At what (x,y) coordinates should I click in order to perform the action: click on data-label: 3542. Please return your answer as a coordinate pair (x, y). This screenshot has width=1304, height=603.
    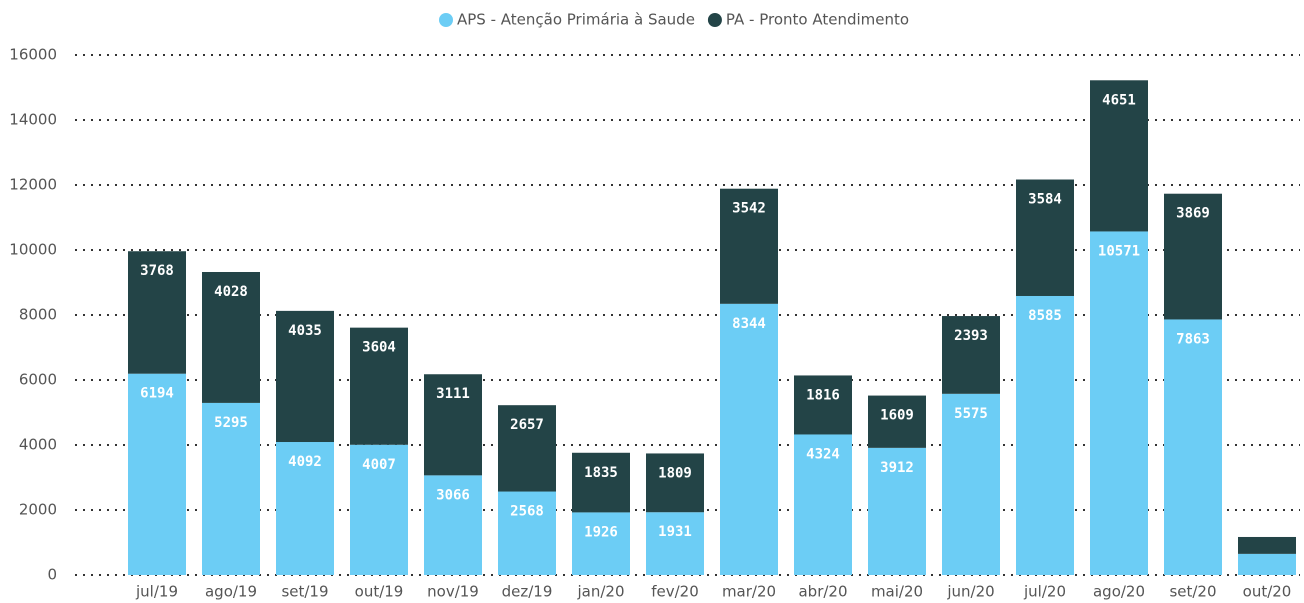
    Looking at the image, I should click on (749, 209).